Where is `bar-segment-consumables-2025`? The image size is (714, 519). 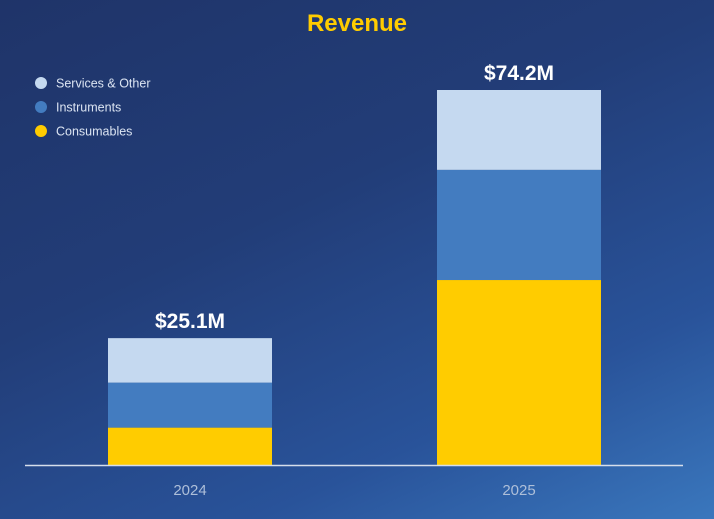 bar-segment-consumables-2025 is located at coordinates (519, 372).